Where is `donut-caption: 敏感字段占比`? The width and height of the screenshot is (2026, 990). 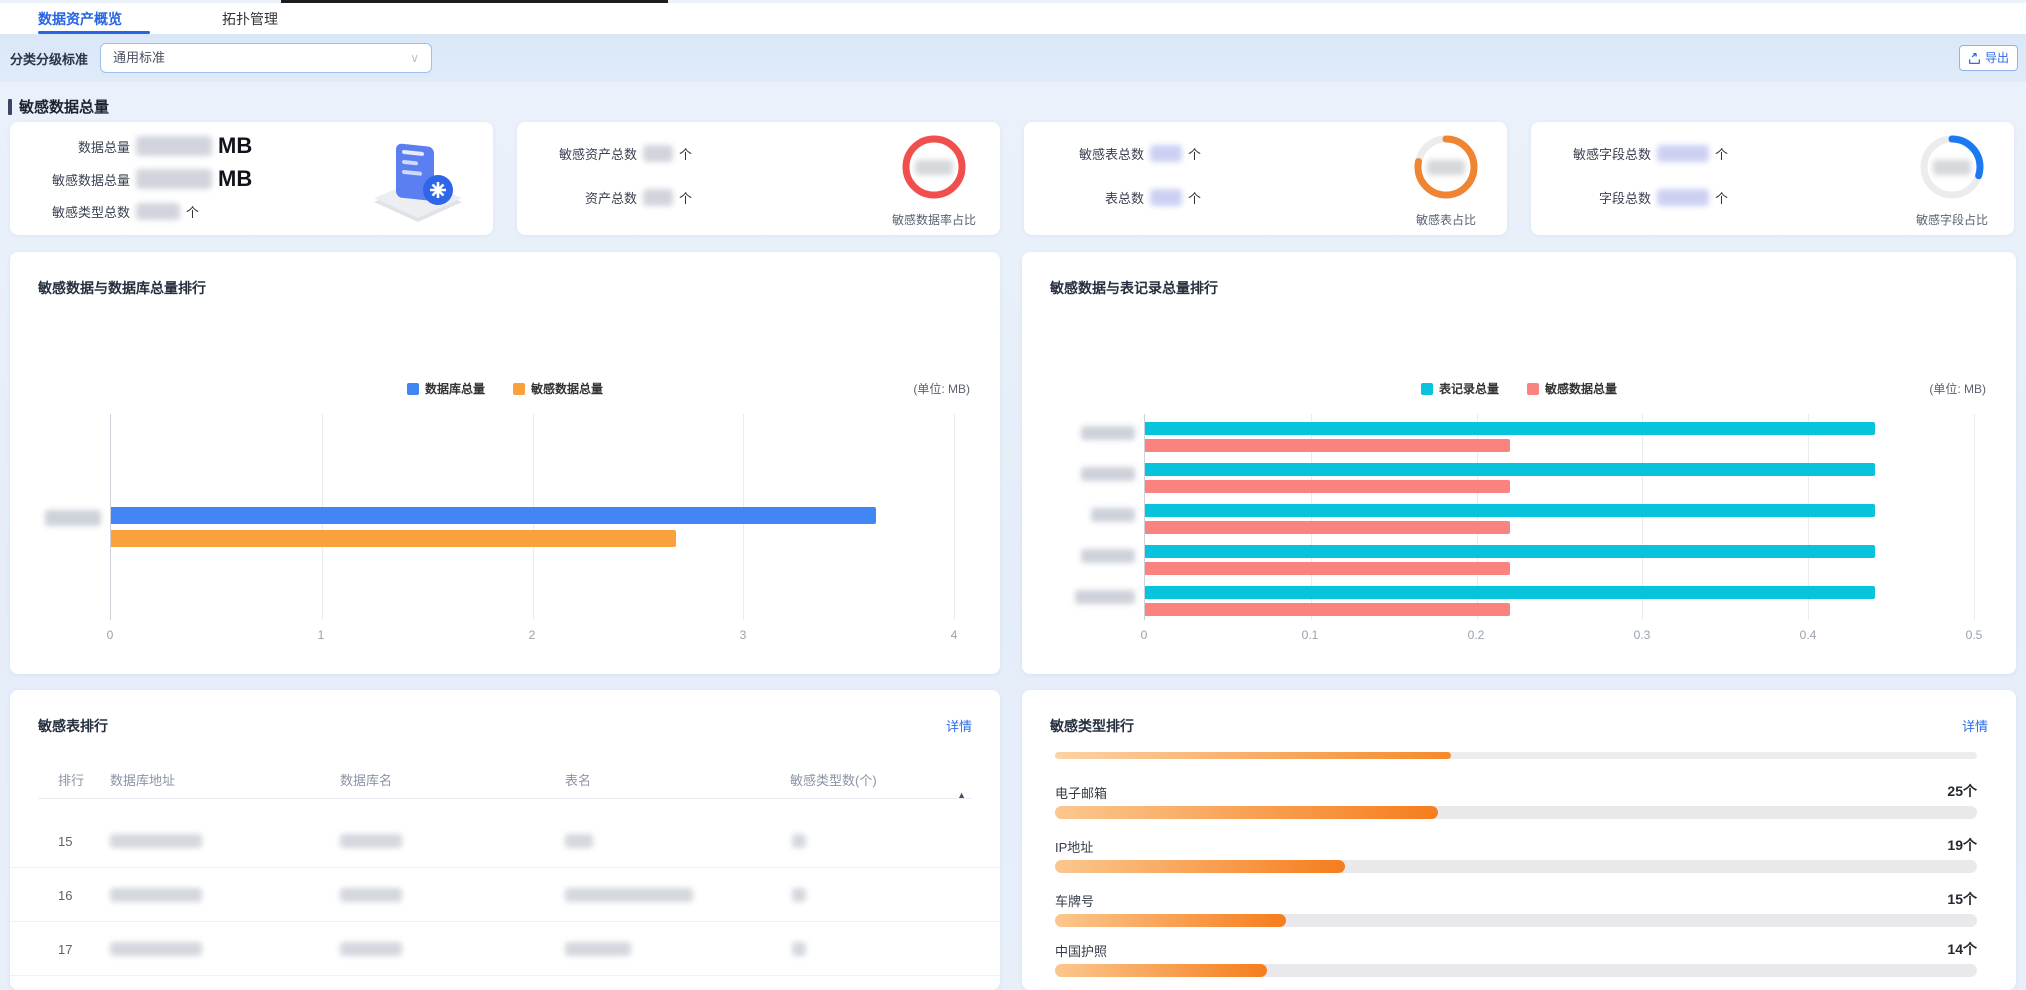
donut-caption: 敏感字段占比 is located at coordinates (1951, 220).